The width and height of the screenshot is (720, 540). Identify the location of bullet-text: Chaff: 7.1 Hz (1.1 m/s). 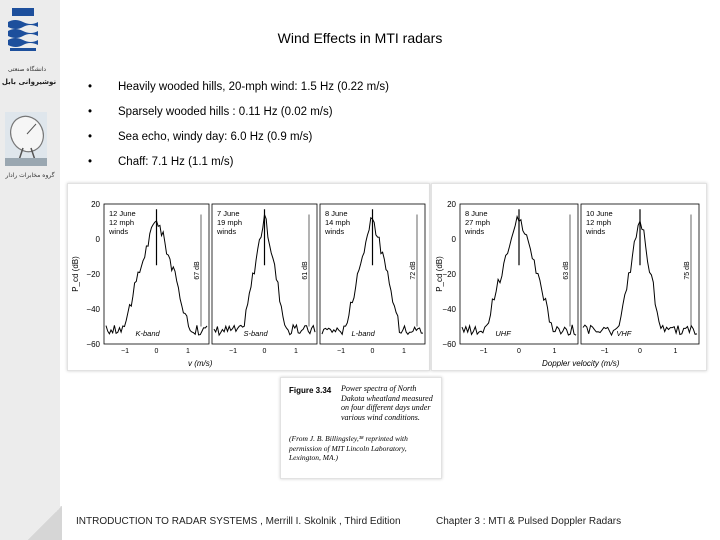
(176, 162).